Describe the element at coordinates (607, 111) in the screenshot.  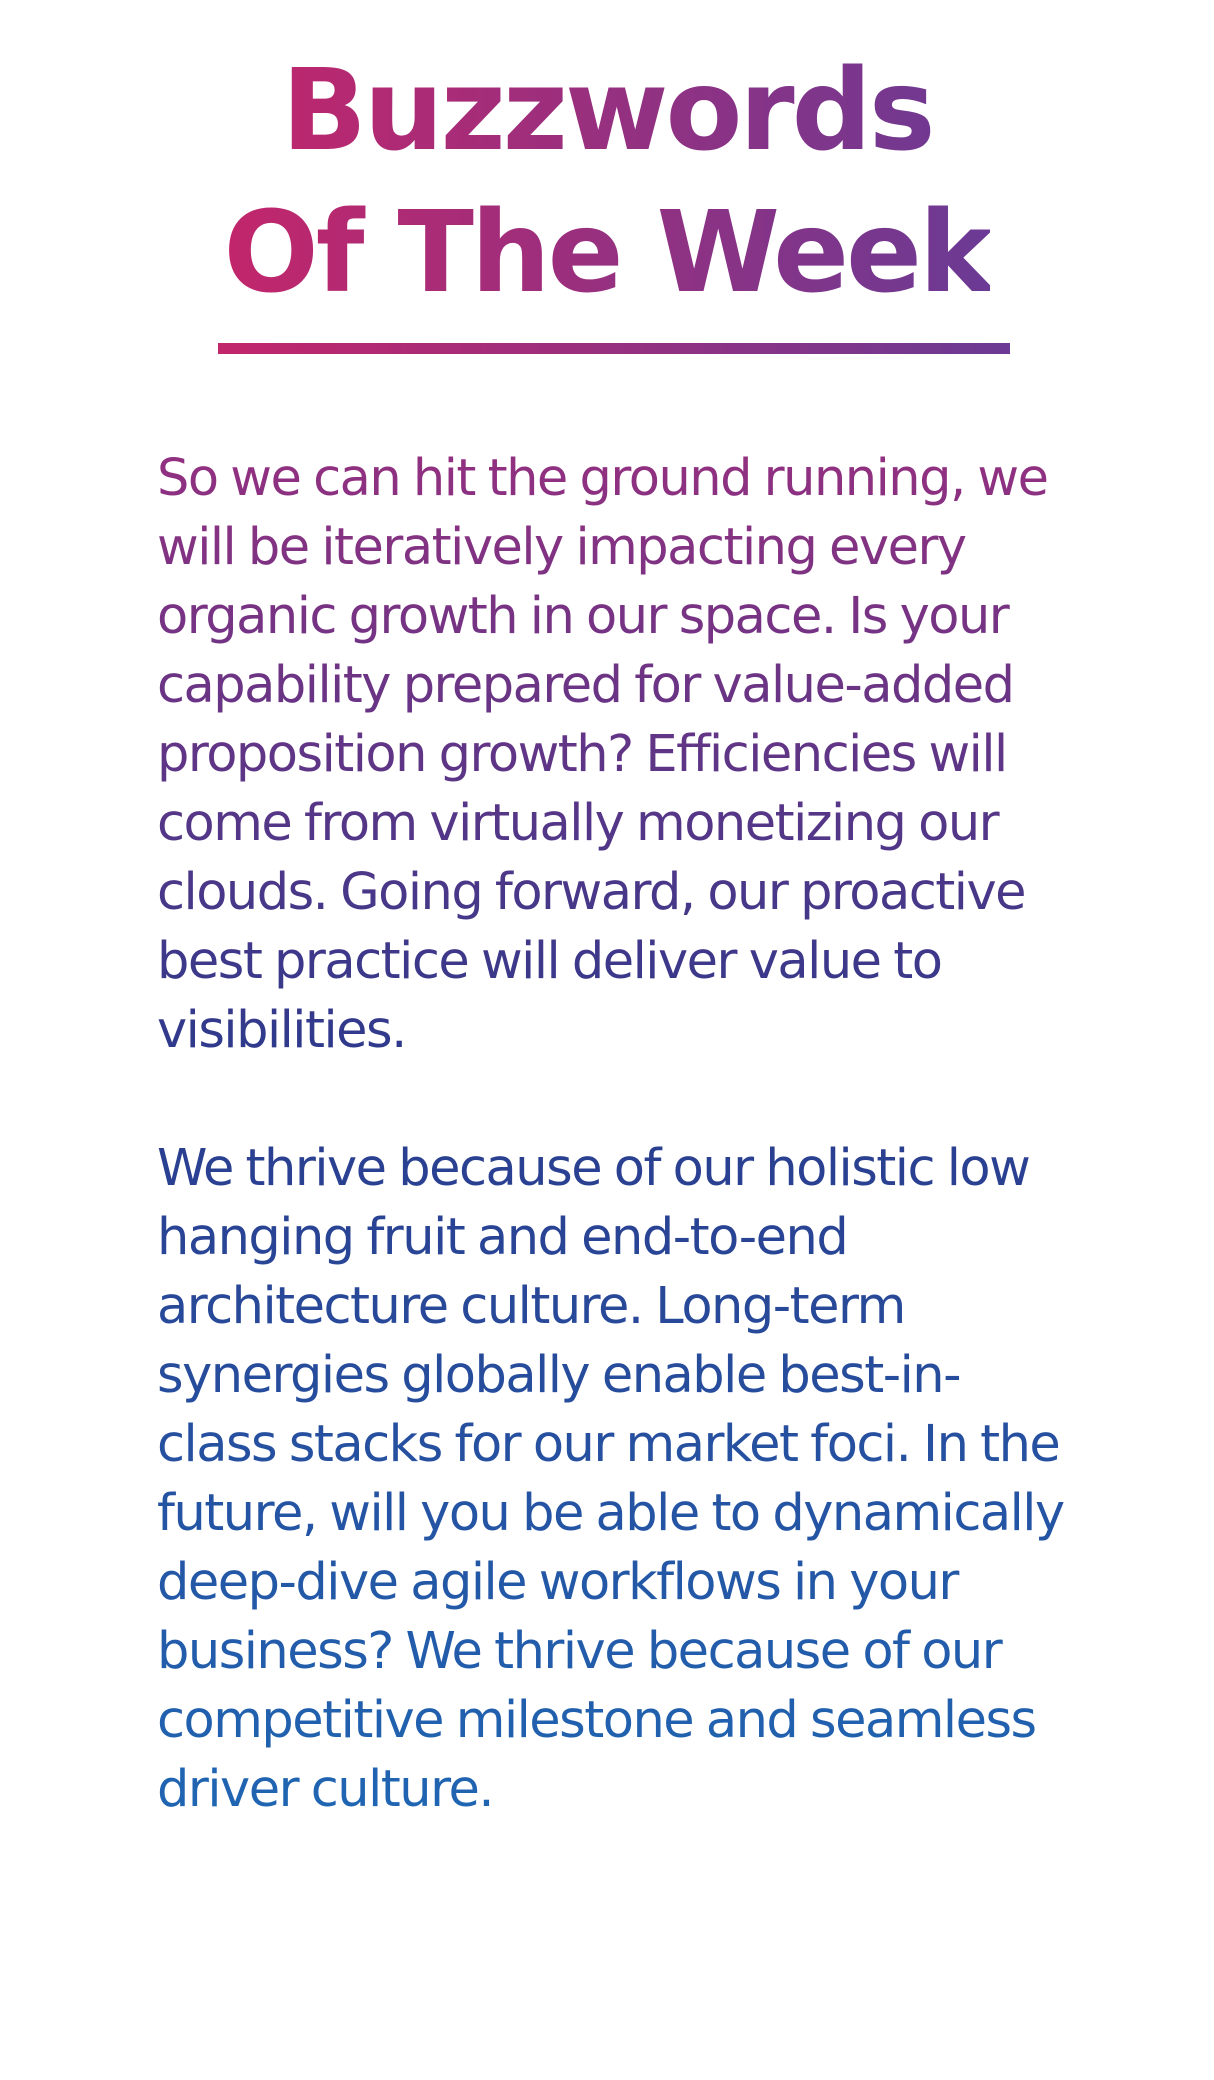
I see `title-line-1: Buzzwords` at that location.